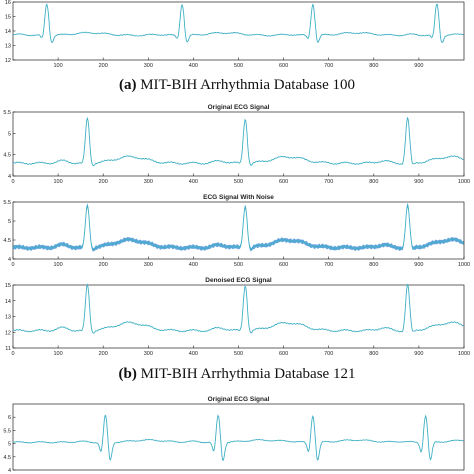 The height and width of the screenshot is (474, 474). I want to click on y-tick-label: 6, so click(9, 418).